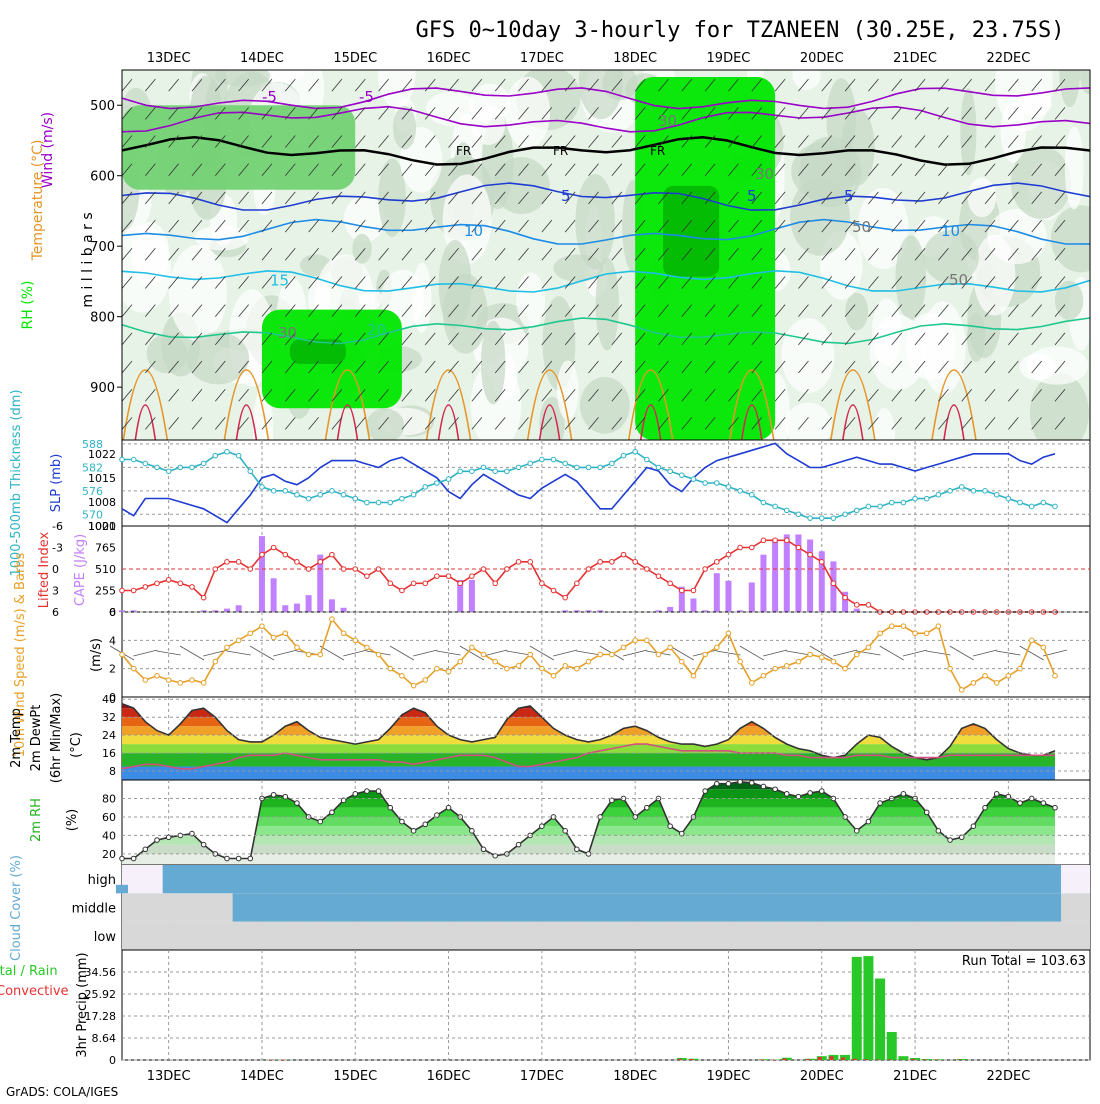 This screenshot has height=1104, width=1100. Describe the element at coordinates (112, 771) in the screenshot. I see `temp-tick-label: 8` at that location.